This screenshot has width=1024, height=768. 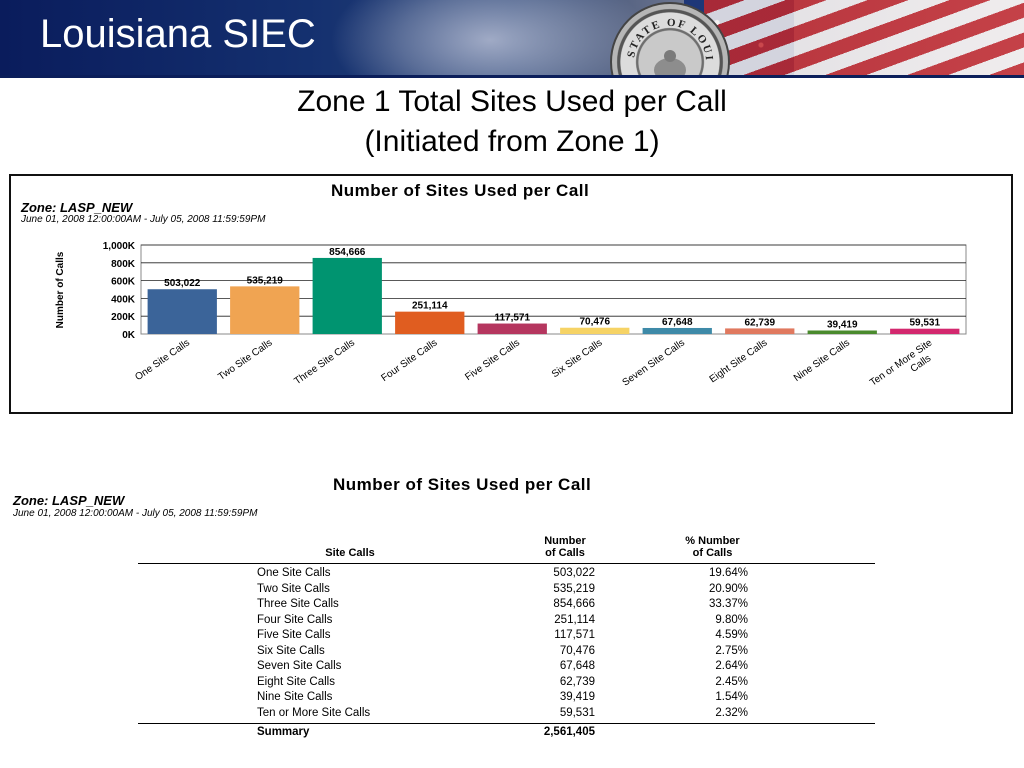 I want to click on row-pct-calls: 2.75%, so click(x=731, y=650).